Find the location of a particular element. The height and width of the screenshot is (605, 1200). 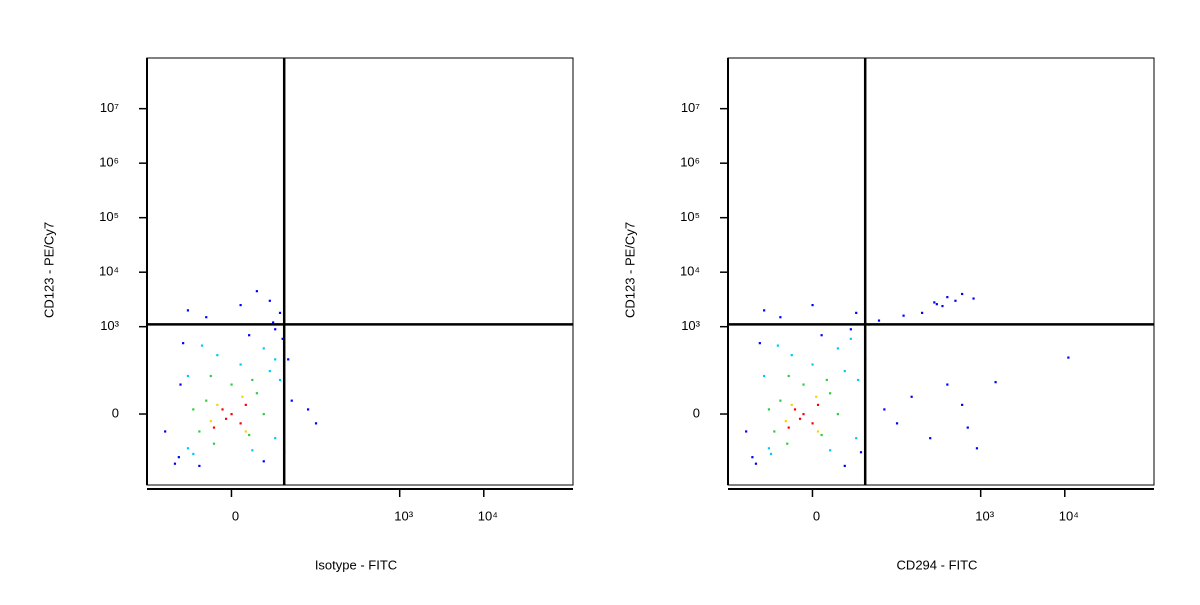

y-tick-label: 0 is located at coordinates (696, 412).